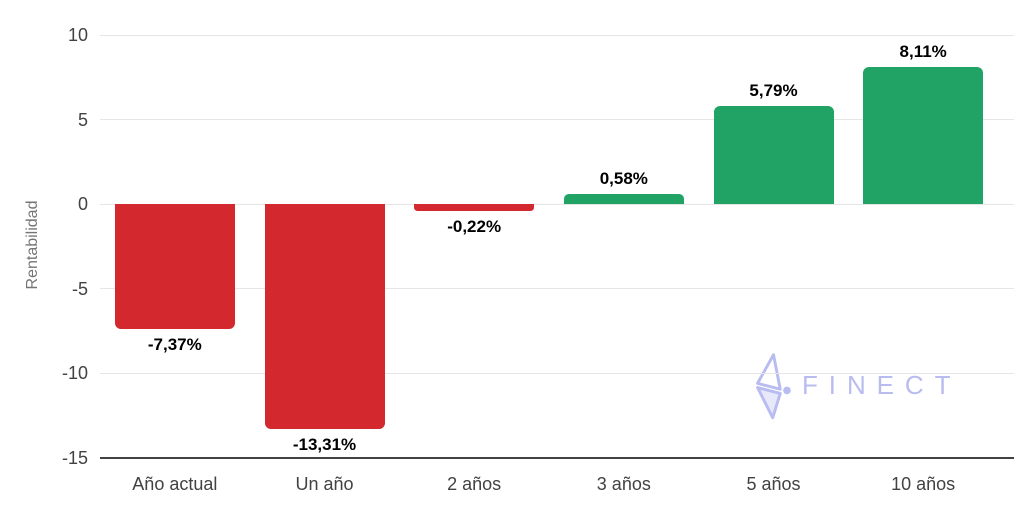  What do you see at coordinates (474, 484) in the screenshot?
I see `x-category-label: 2 años` at bounding box center [474, 484].